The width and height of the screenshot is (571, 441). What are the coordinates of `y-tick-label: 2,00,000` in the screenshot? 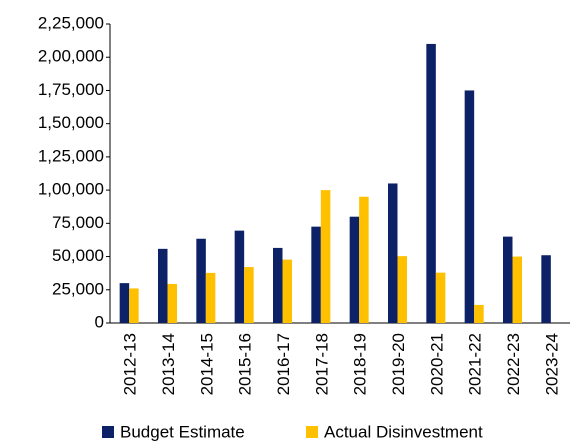 It's located at (71, 56).